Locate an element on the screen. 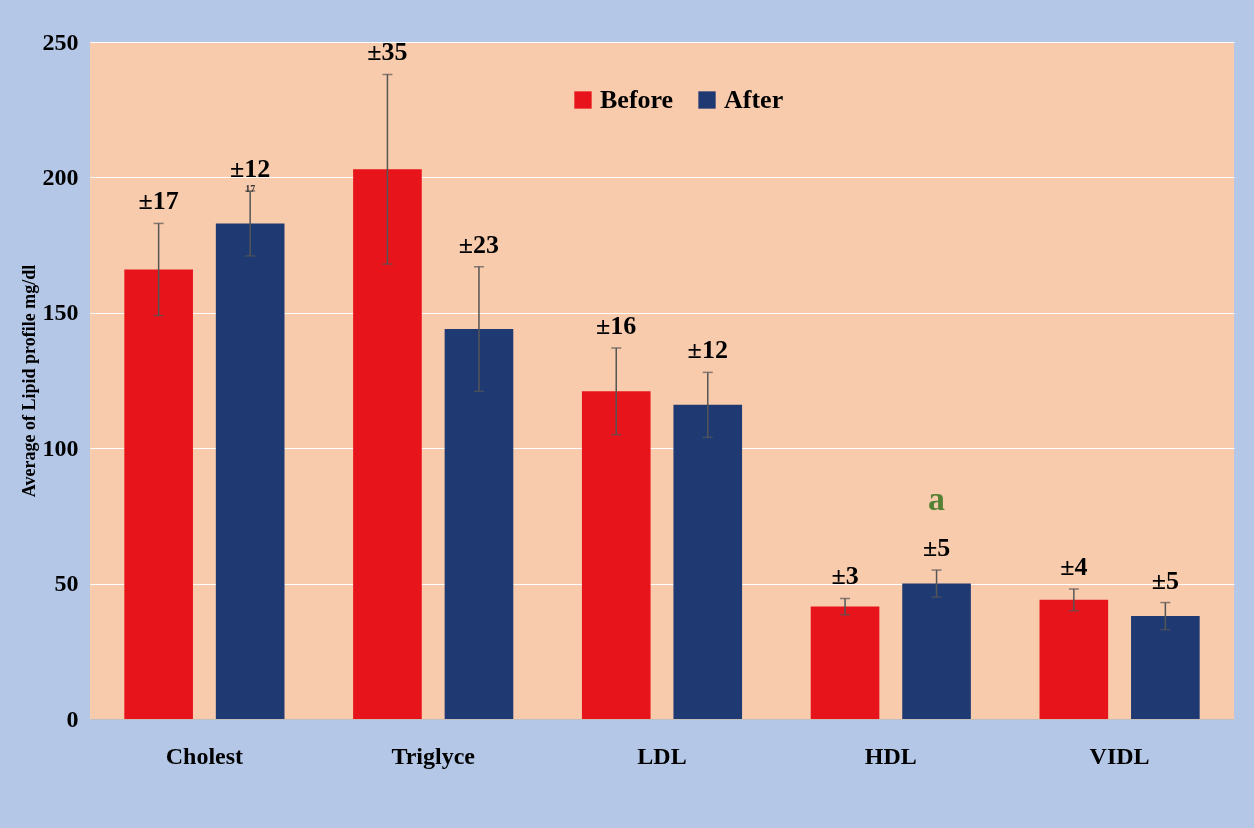 This screenshot has height=828, width=1254. annotation: 17 is located at coordinates (250, 188).